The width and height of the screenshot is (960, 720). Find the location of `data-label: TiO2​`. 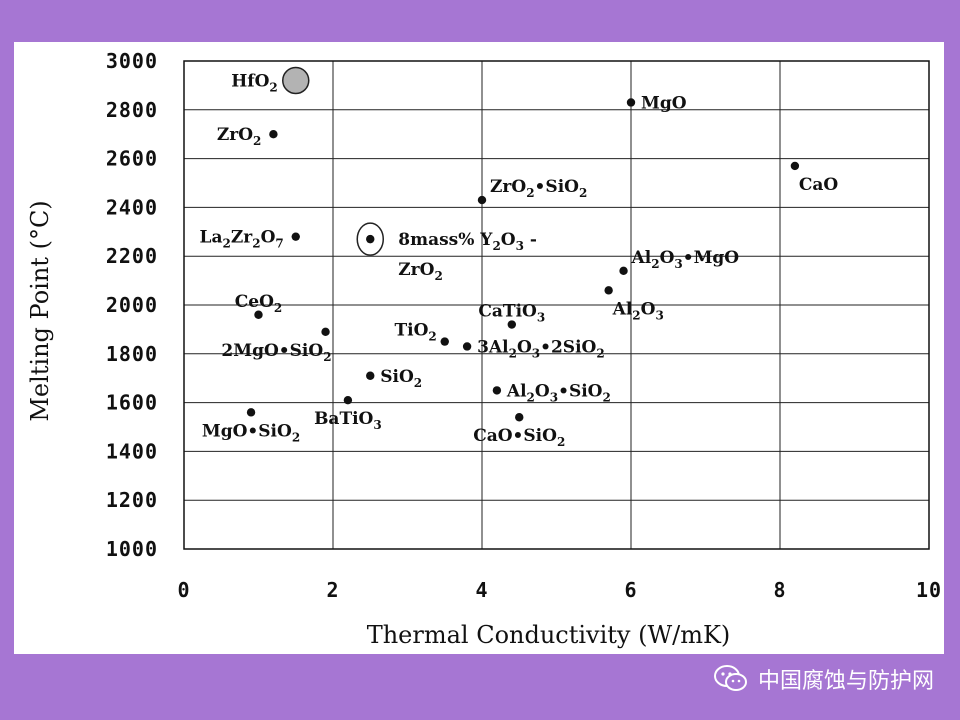

data-label: TiO2​ is located at coordinates (415, 332).